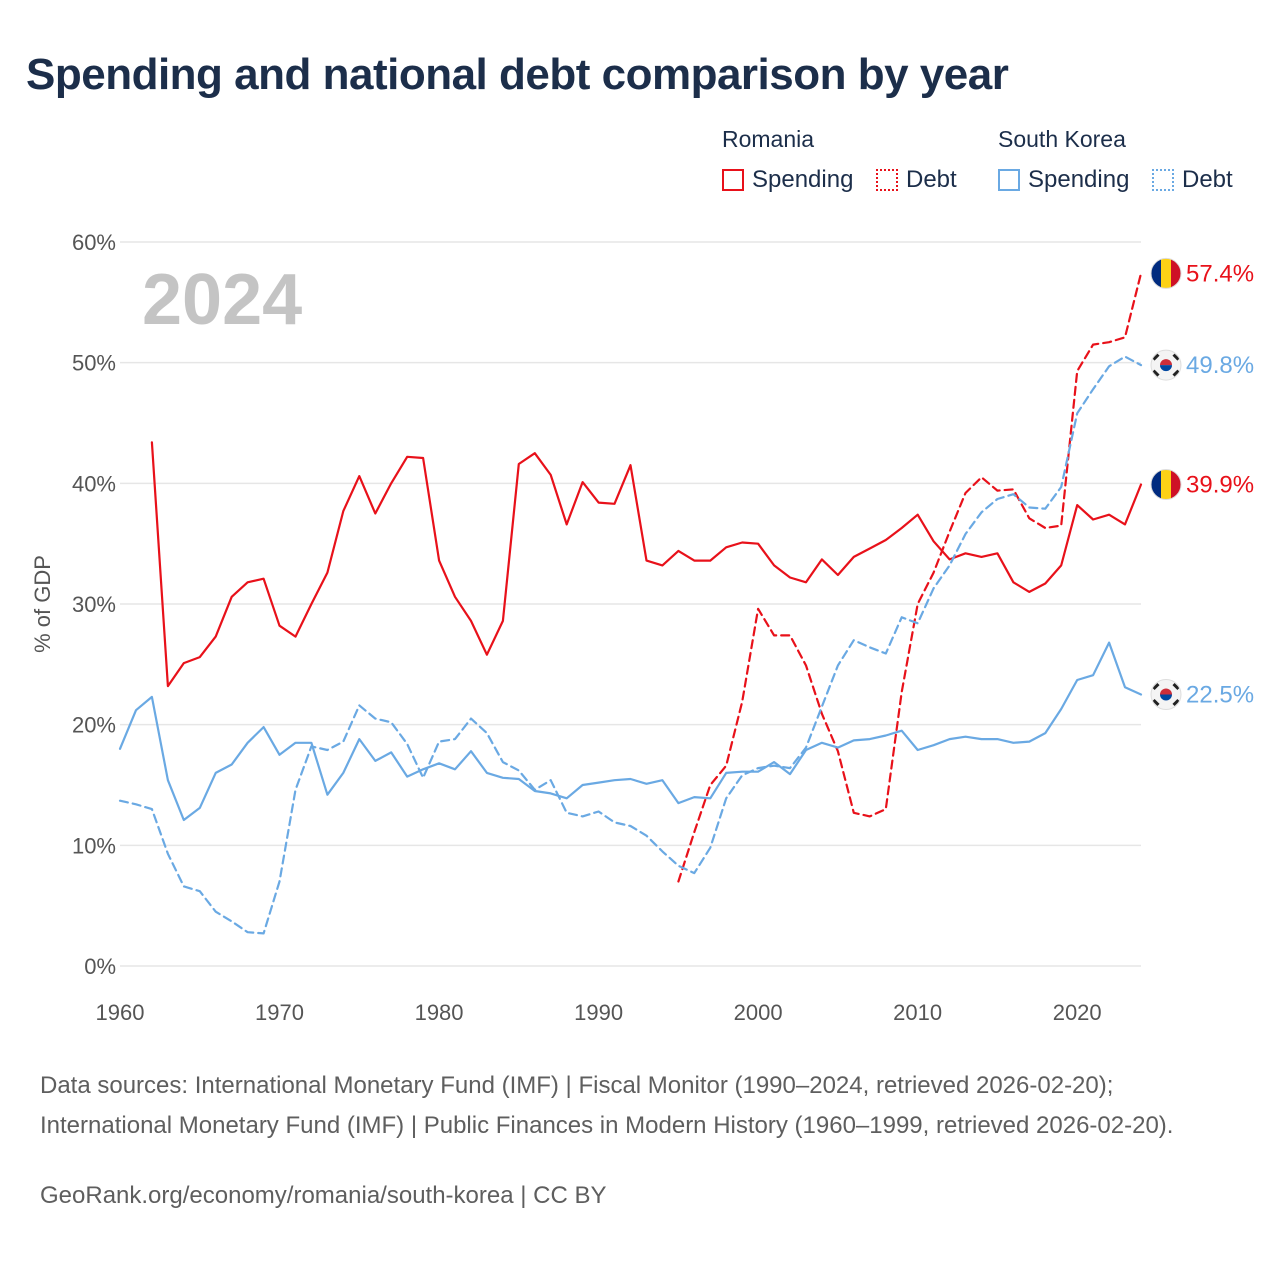  I want to click on end-value-label: 57.4%, so click(1220, 273).